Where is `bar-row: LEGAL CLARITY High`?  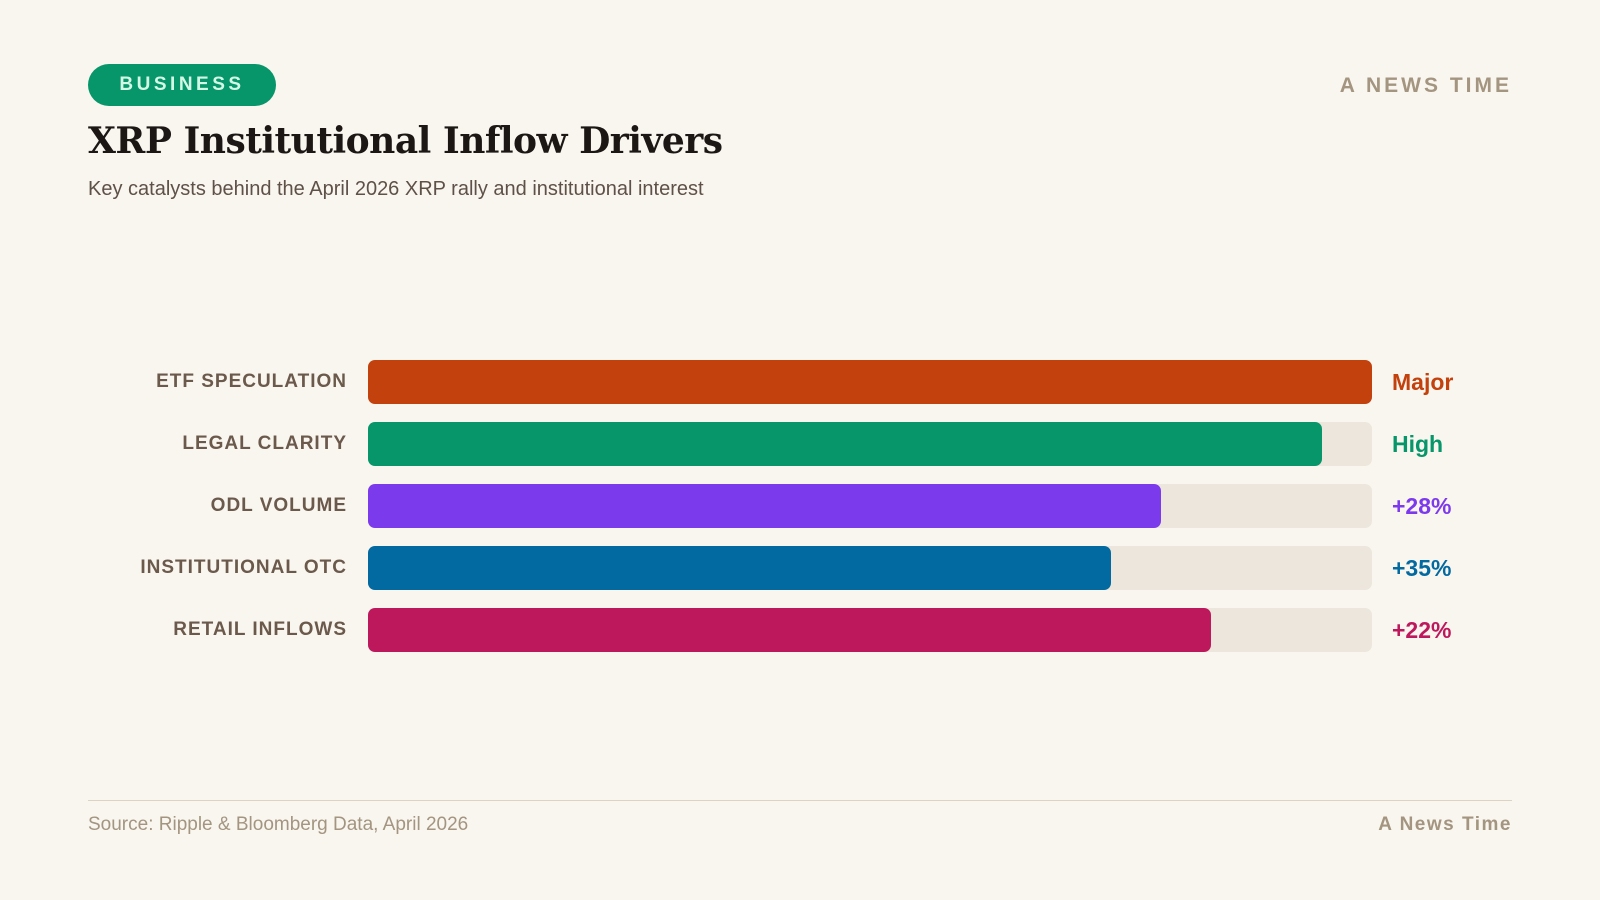
bar-row: LEGAL CLARITY High is located at coordinates (800, 444).